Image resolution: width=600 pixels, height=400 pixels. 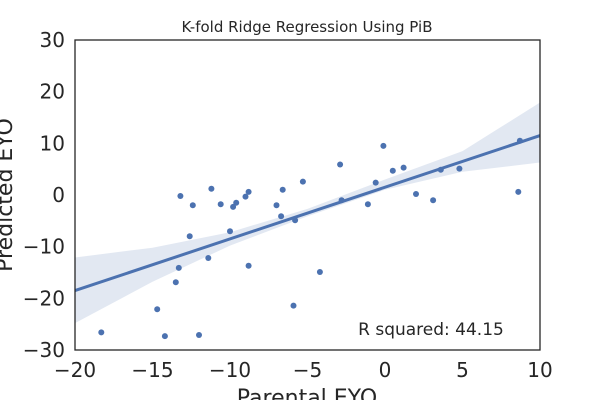 I want to click on y-tick-label: 0, so click(x=58, y=195).